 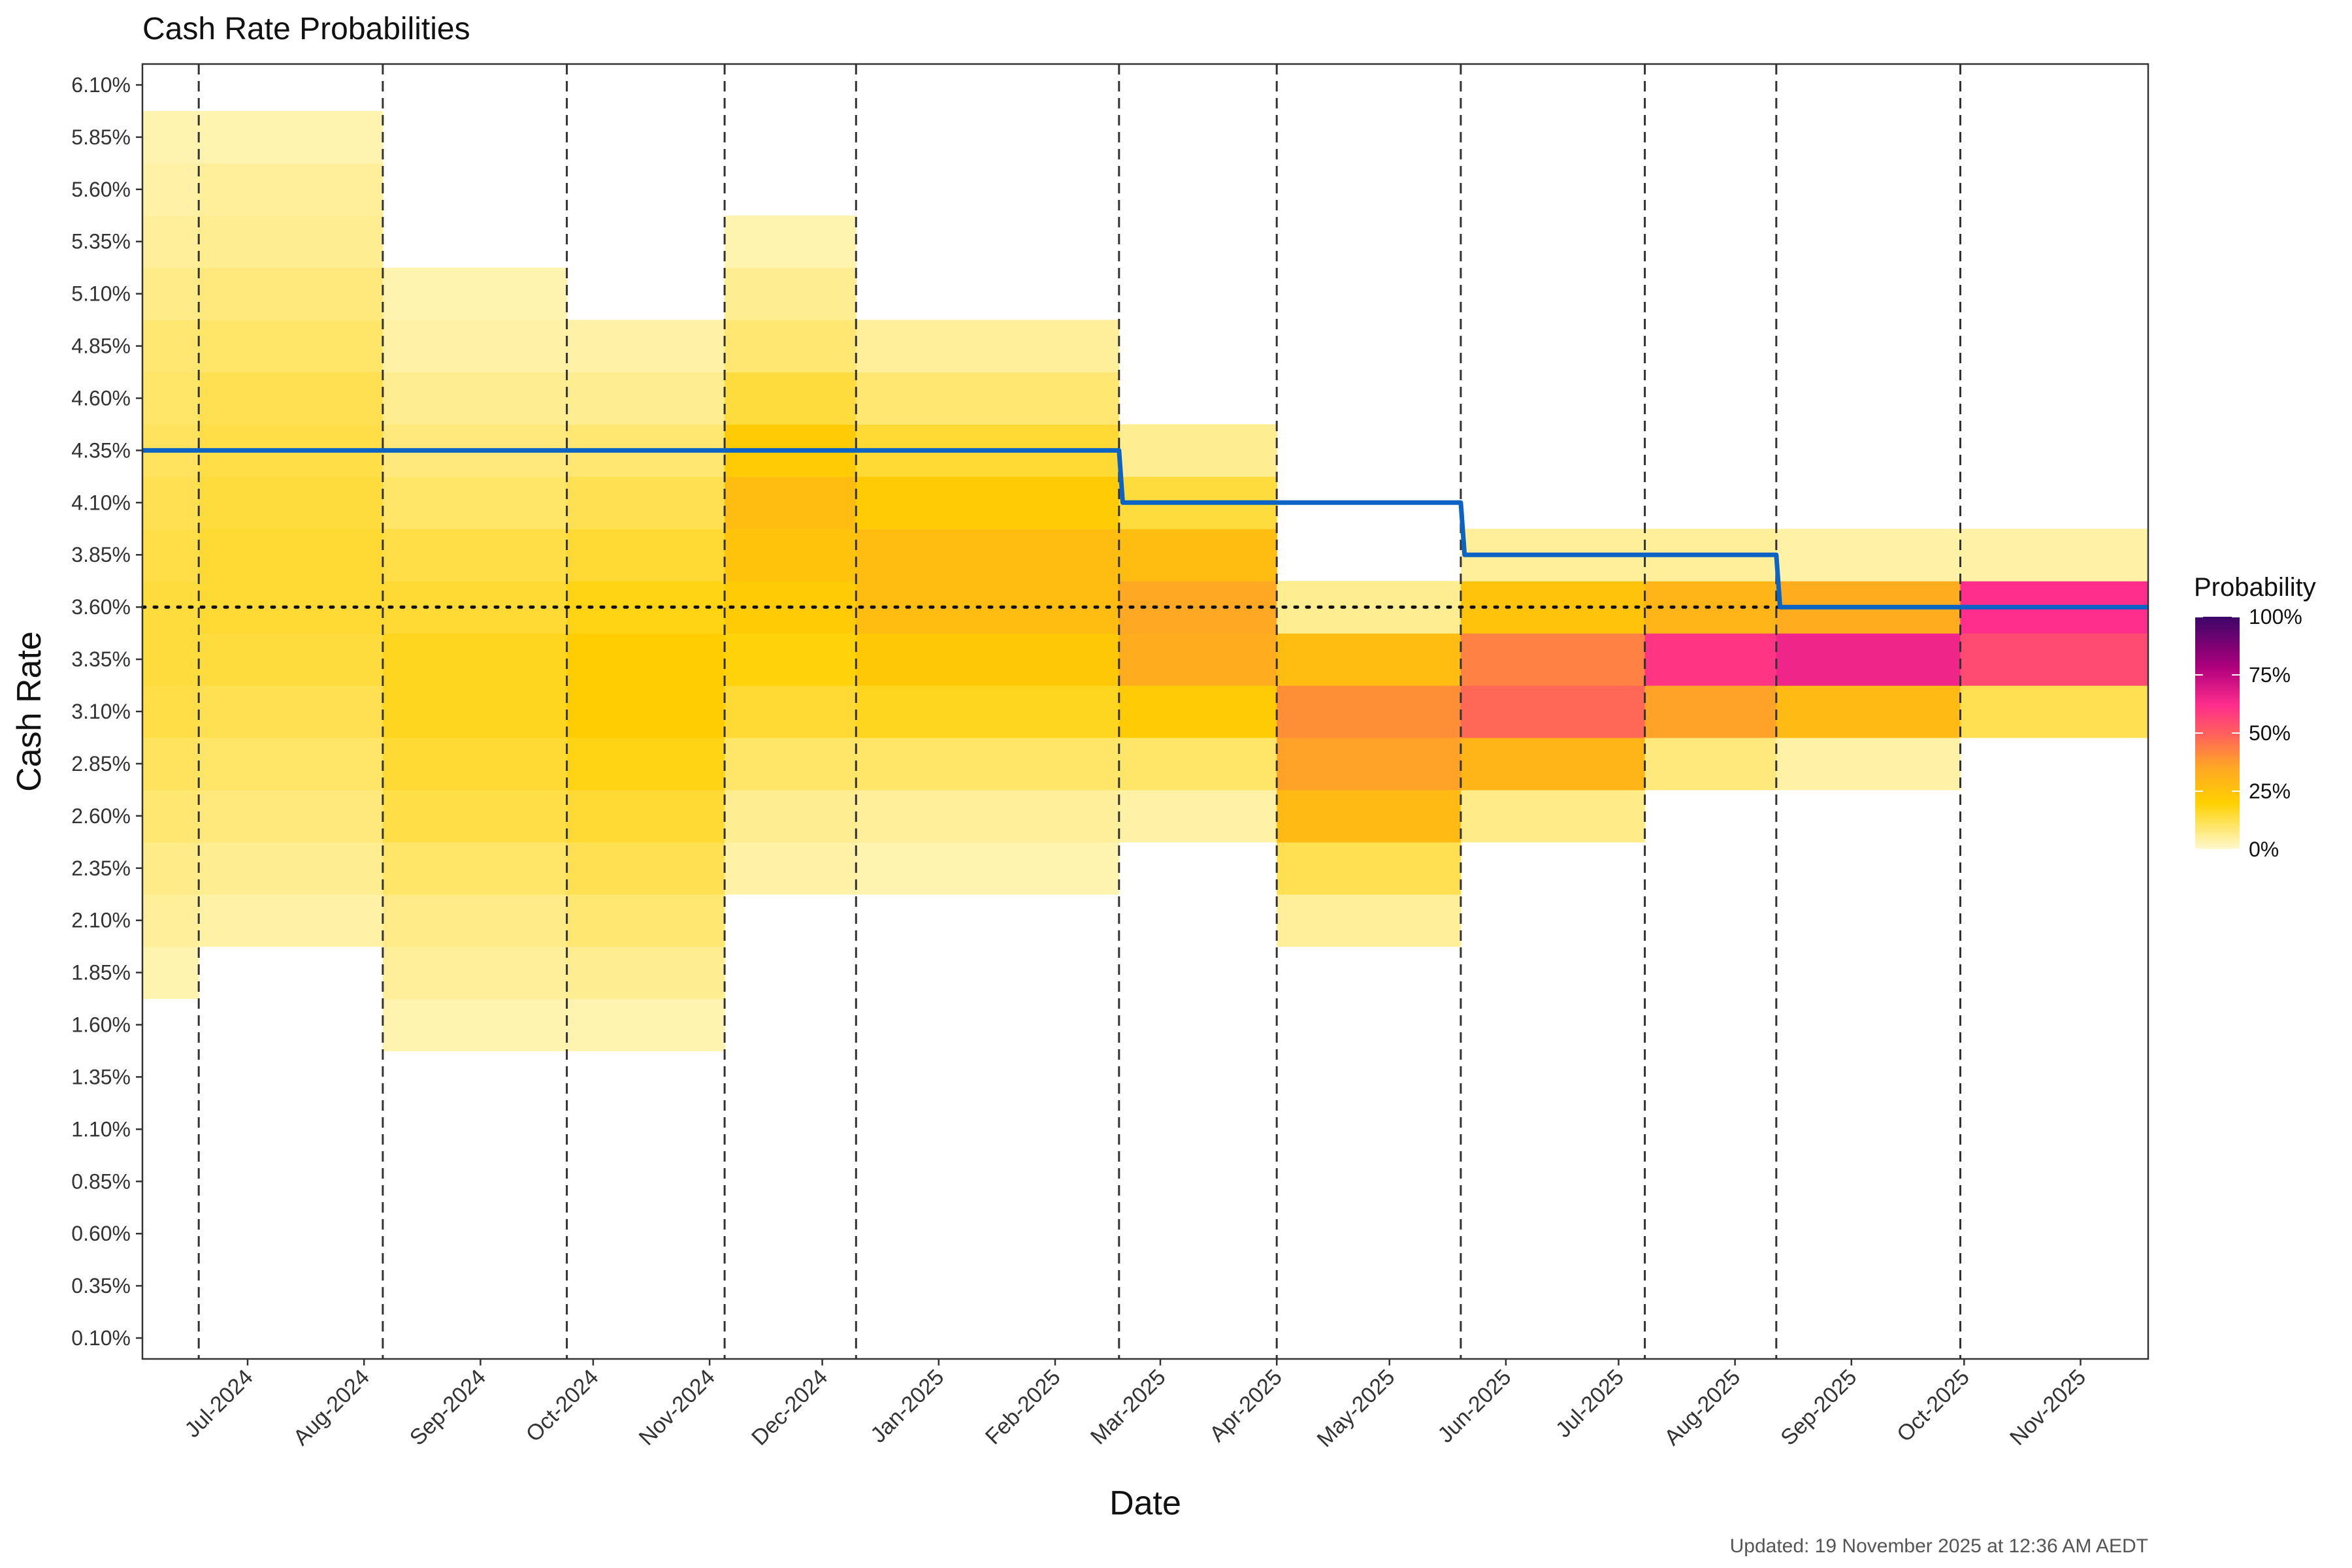 I want to click on y-tick-label: 0.35%, so click(x=101, y=1286).